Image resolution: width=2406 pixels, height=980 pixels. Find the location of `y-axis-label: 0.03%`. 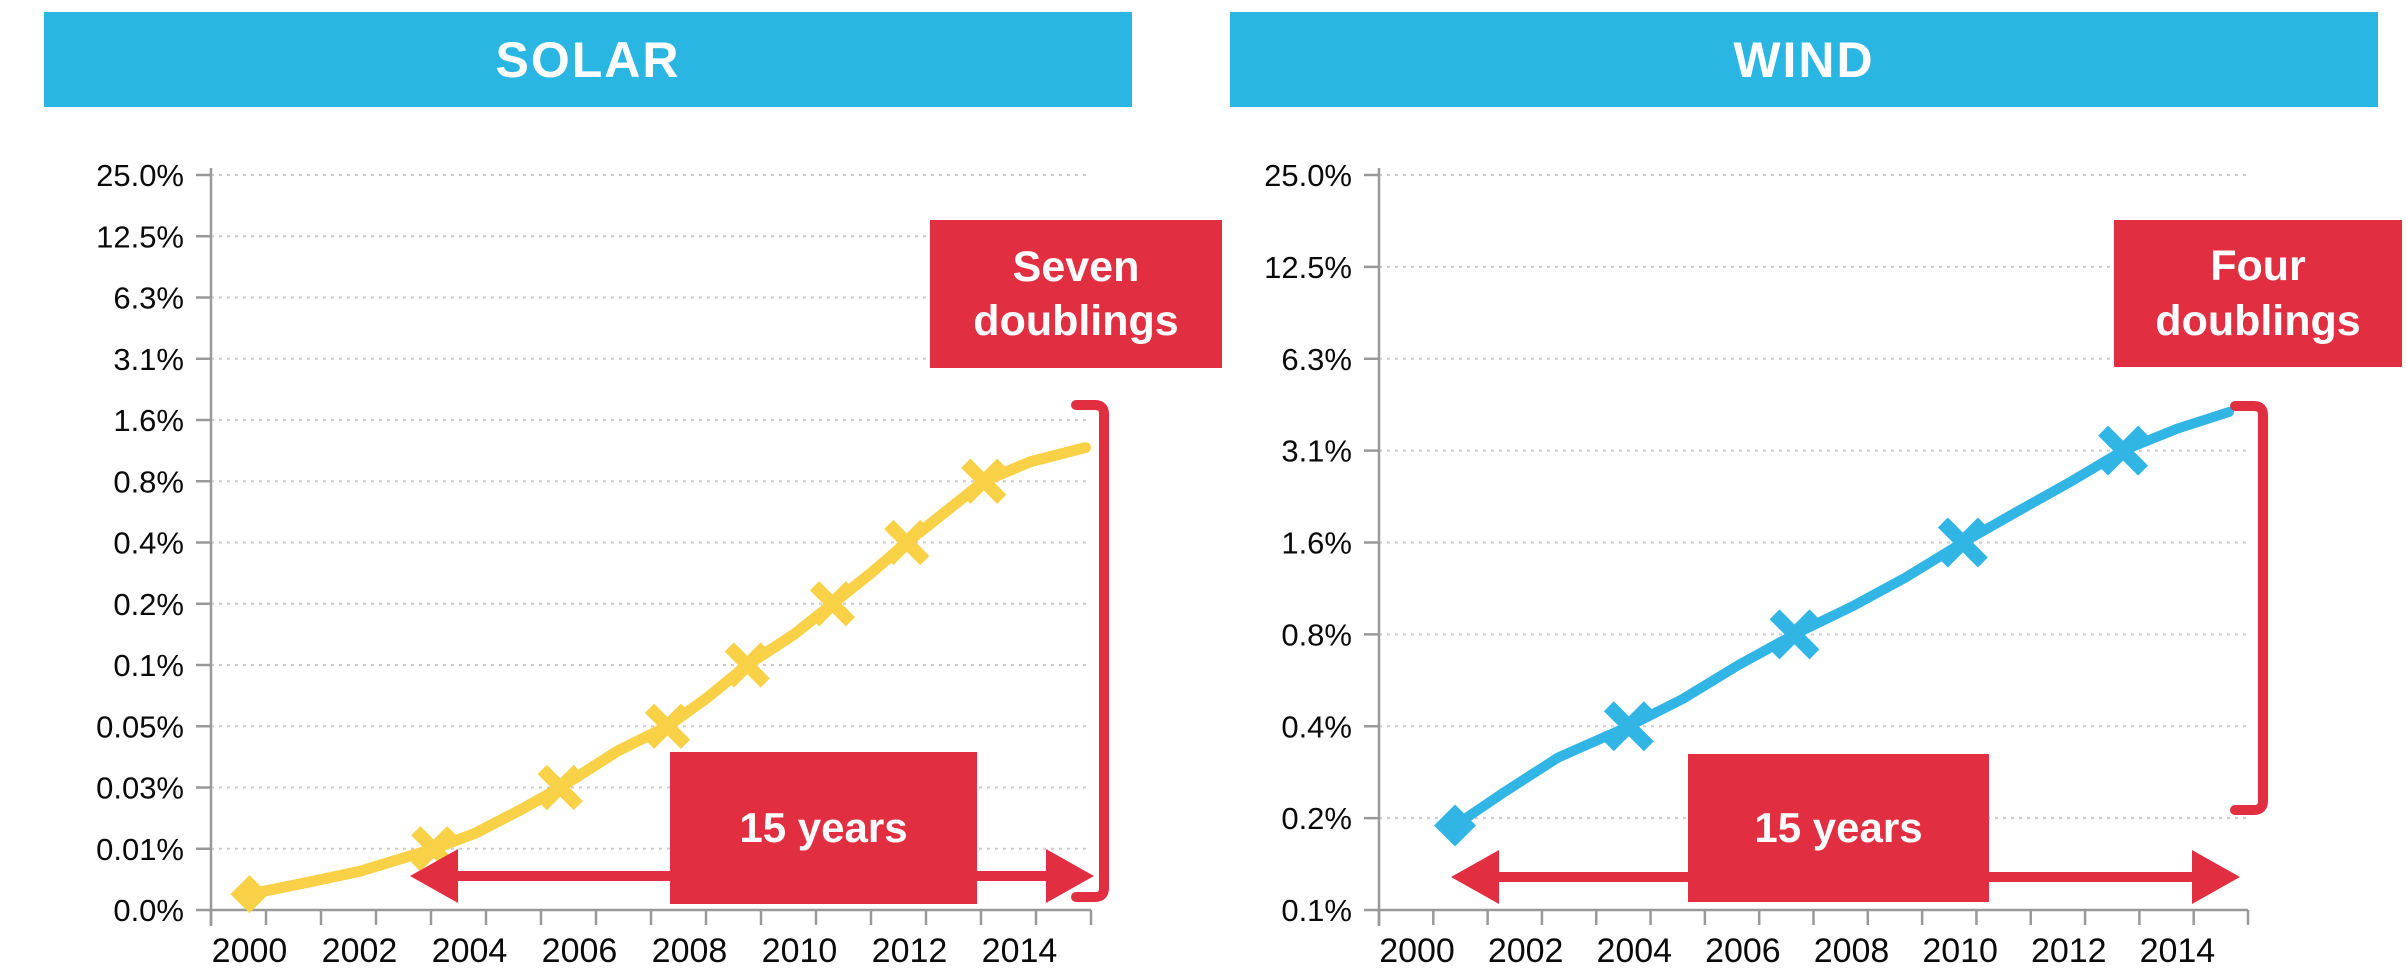

y-axis-label: 0.03% is located at coordinates (140, 788).